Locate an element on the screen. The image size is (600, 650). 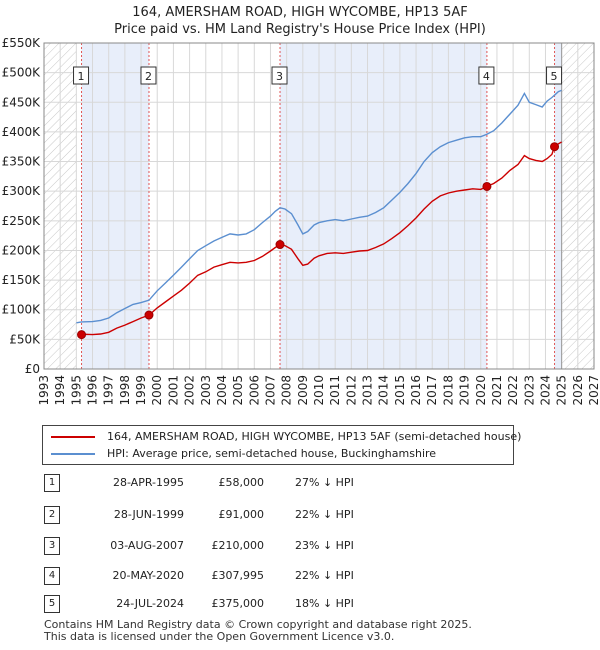
y-tick-label: £250K is located at coordinates (22, 221).